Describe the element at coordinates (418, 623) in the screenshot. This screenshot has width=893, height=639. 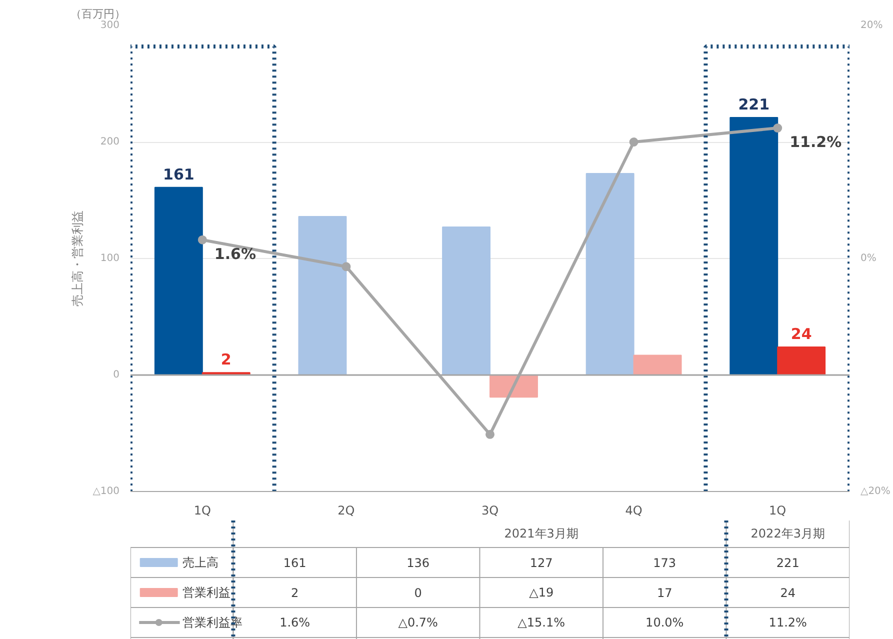
I see `text: △0.7%` at that location.